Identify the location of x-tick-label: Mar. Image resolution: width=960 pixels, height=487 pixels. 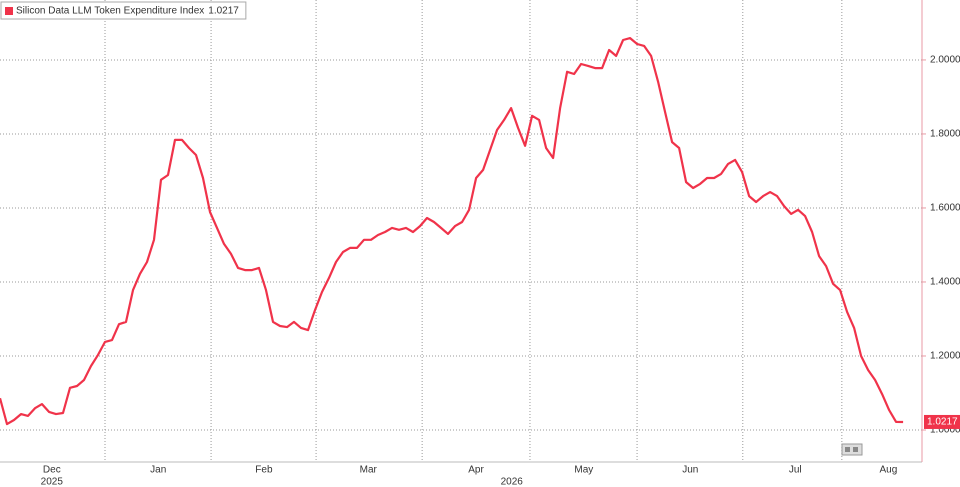
(369, 470).